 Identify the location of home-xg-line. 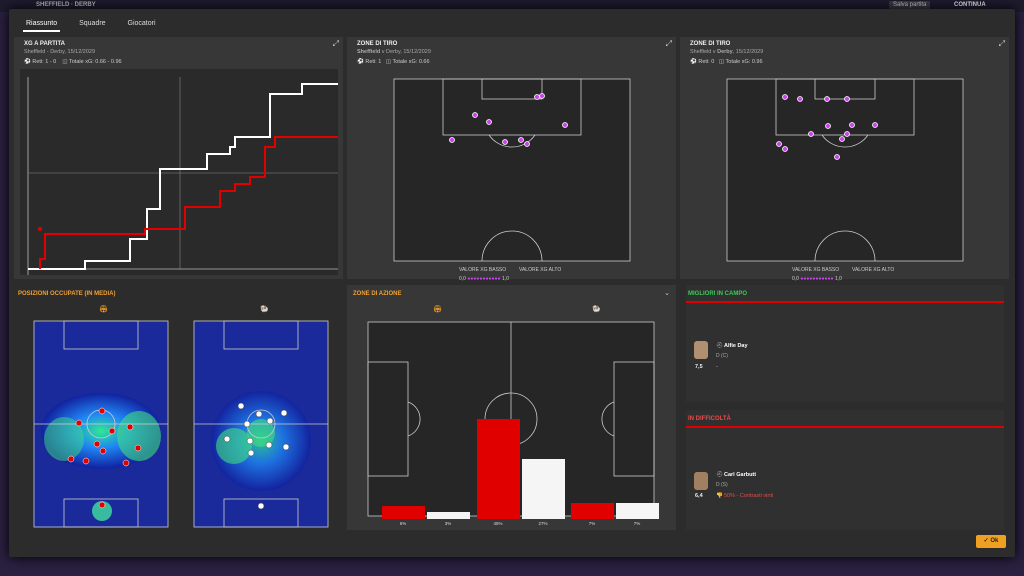
(183, 176).